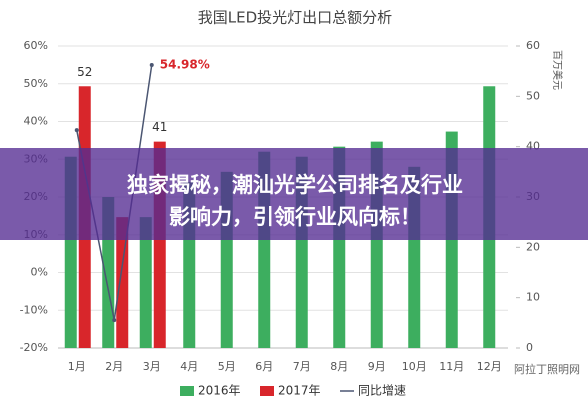 This screenshot has height=400, width=588. Describe the element at coordinates (36, 45) in the screenshot. I see `y-tick-label: 60%` at that location.